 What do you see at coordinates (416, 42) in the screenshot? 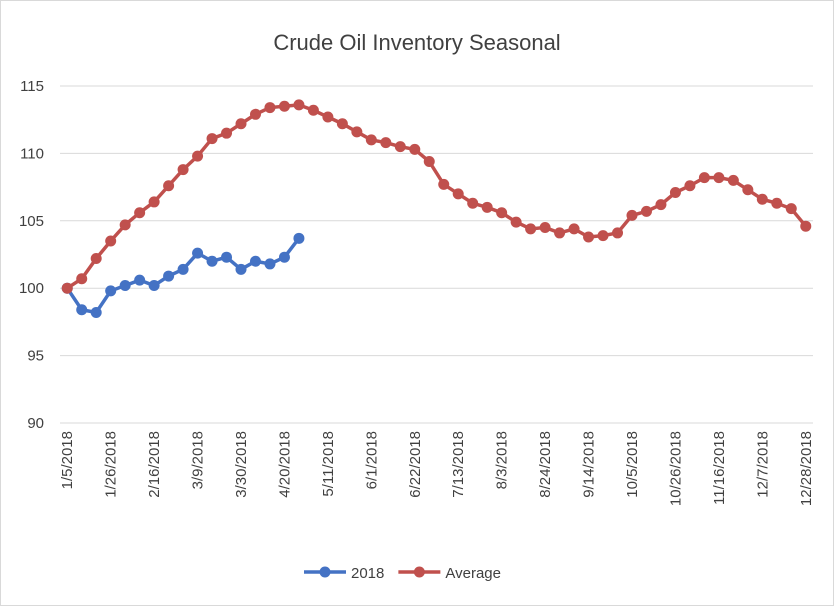
I see `chart-title: Crude Oil Inventory Seasonal` at bounding box center [416, 42].